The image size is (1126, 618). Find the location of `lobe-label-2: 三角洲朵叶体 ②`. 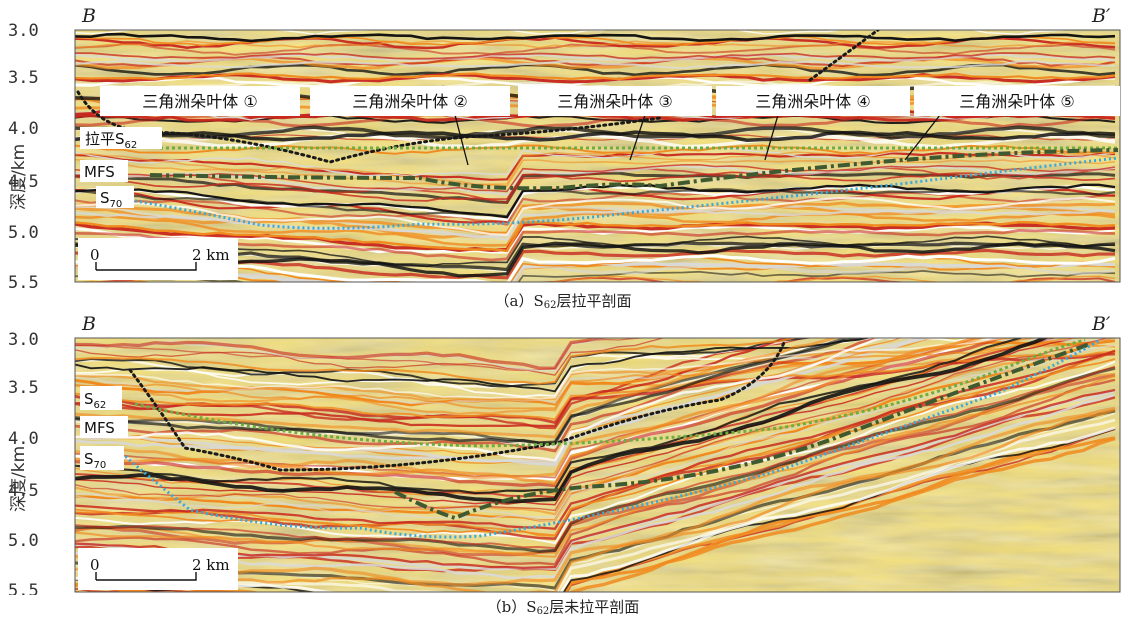

lobe-label-2: 三角洲朵叶体 ② is located at coordinates (409, 101).